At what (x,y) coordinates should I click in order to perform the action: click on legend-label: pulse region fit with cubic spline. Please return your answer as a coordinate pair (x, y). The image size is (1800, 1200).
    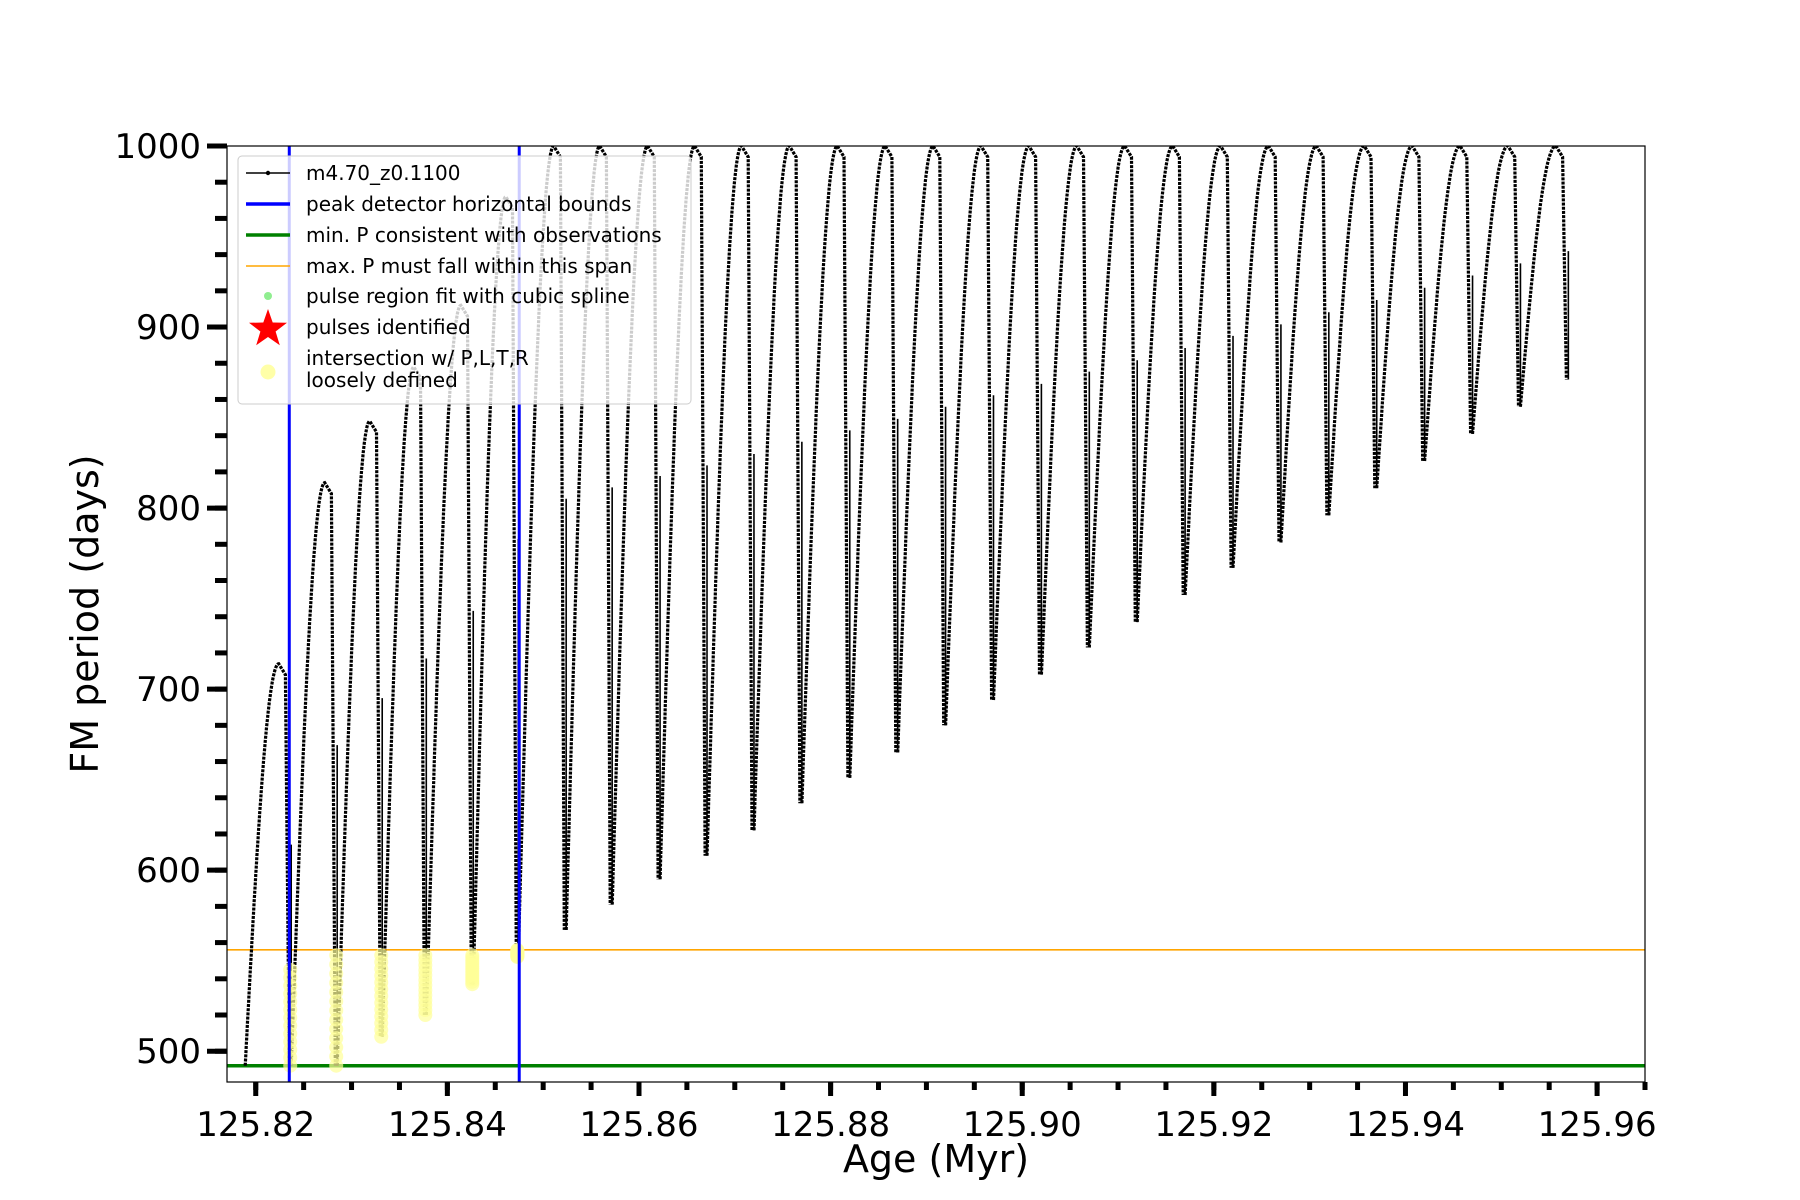
    Looking at the image, I should click on (468, 296).